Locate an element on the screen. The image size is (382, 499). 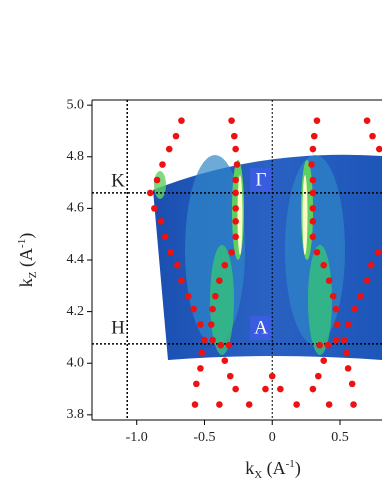
x-tick-label: 0.5 is located at coordinates (340, 437).